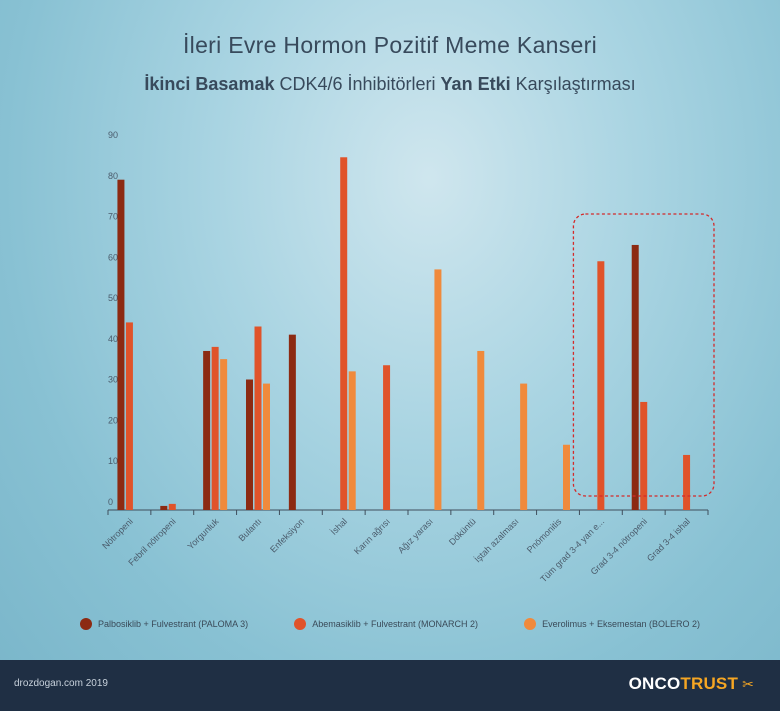 The width and height of the screenshot is (780, 711). What do you see at coordinates (113, 257) in the screenshot?
I see `y-tick-label: 60` at bounding box center [113, 257].